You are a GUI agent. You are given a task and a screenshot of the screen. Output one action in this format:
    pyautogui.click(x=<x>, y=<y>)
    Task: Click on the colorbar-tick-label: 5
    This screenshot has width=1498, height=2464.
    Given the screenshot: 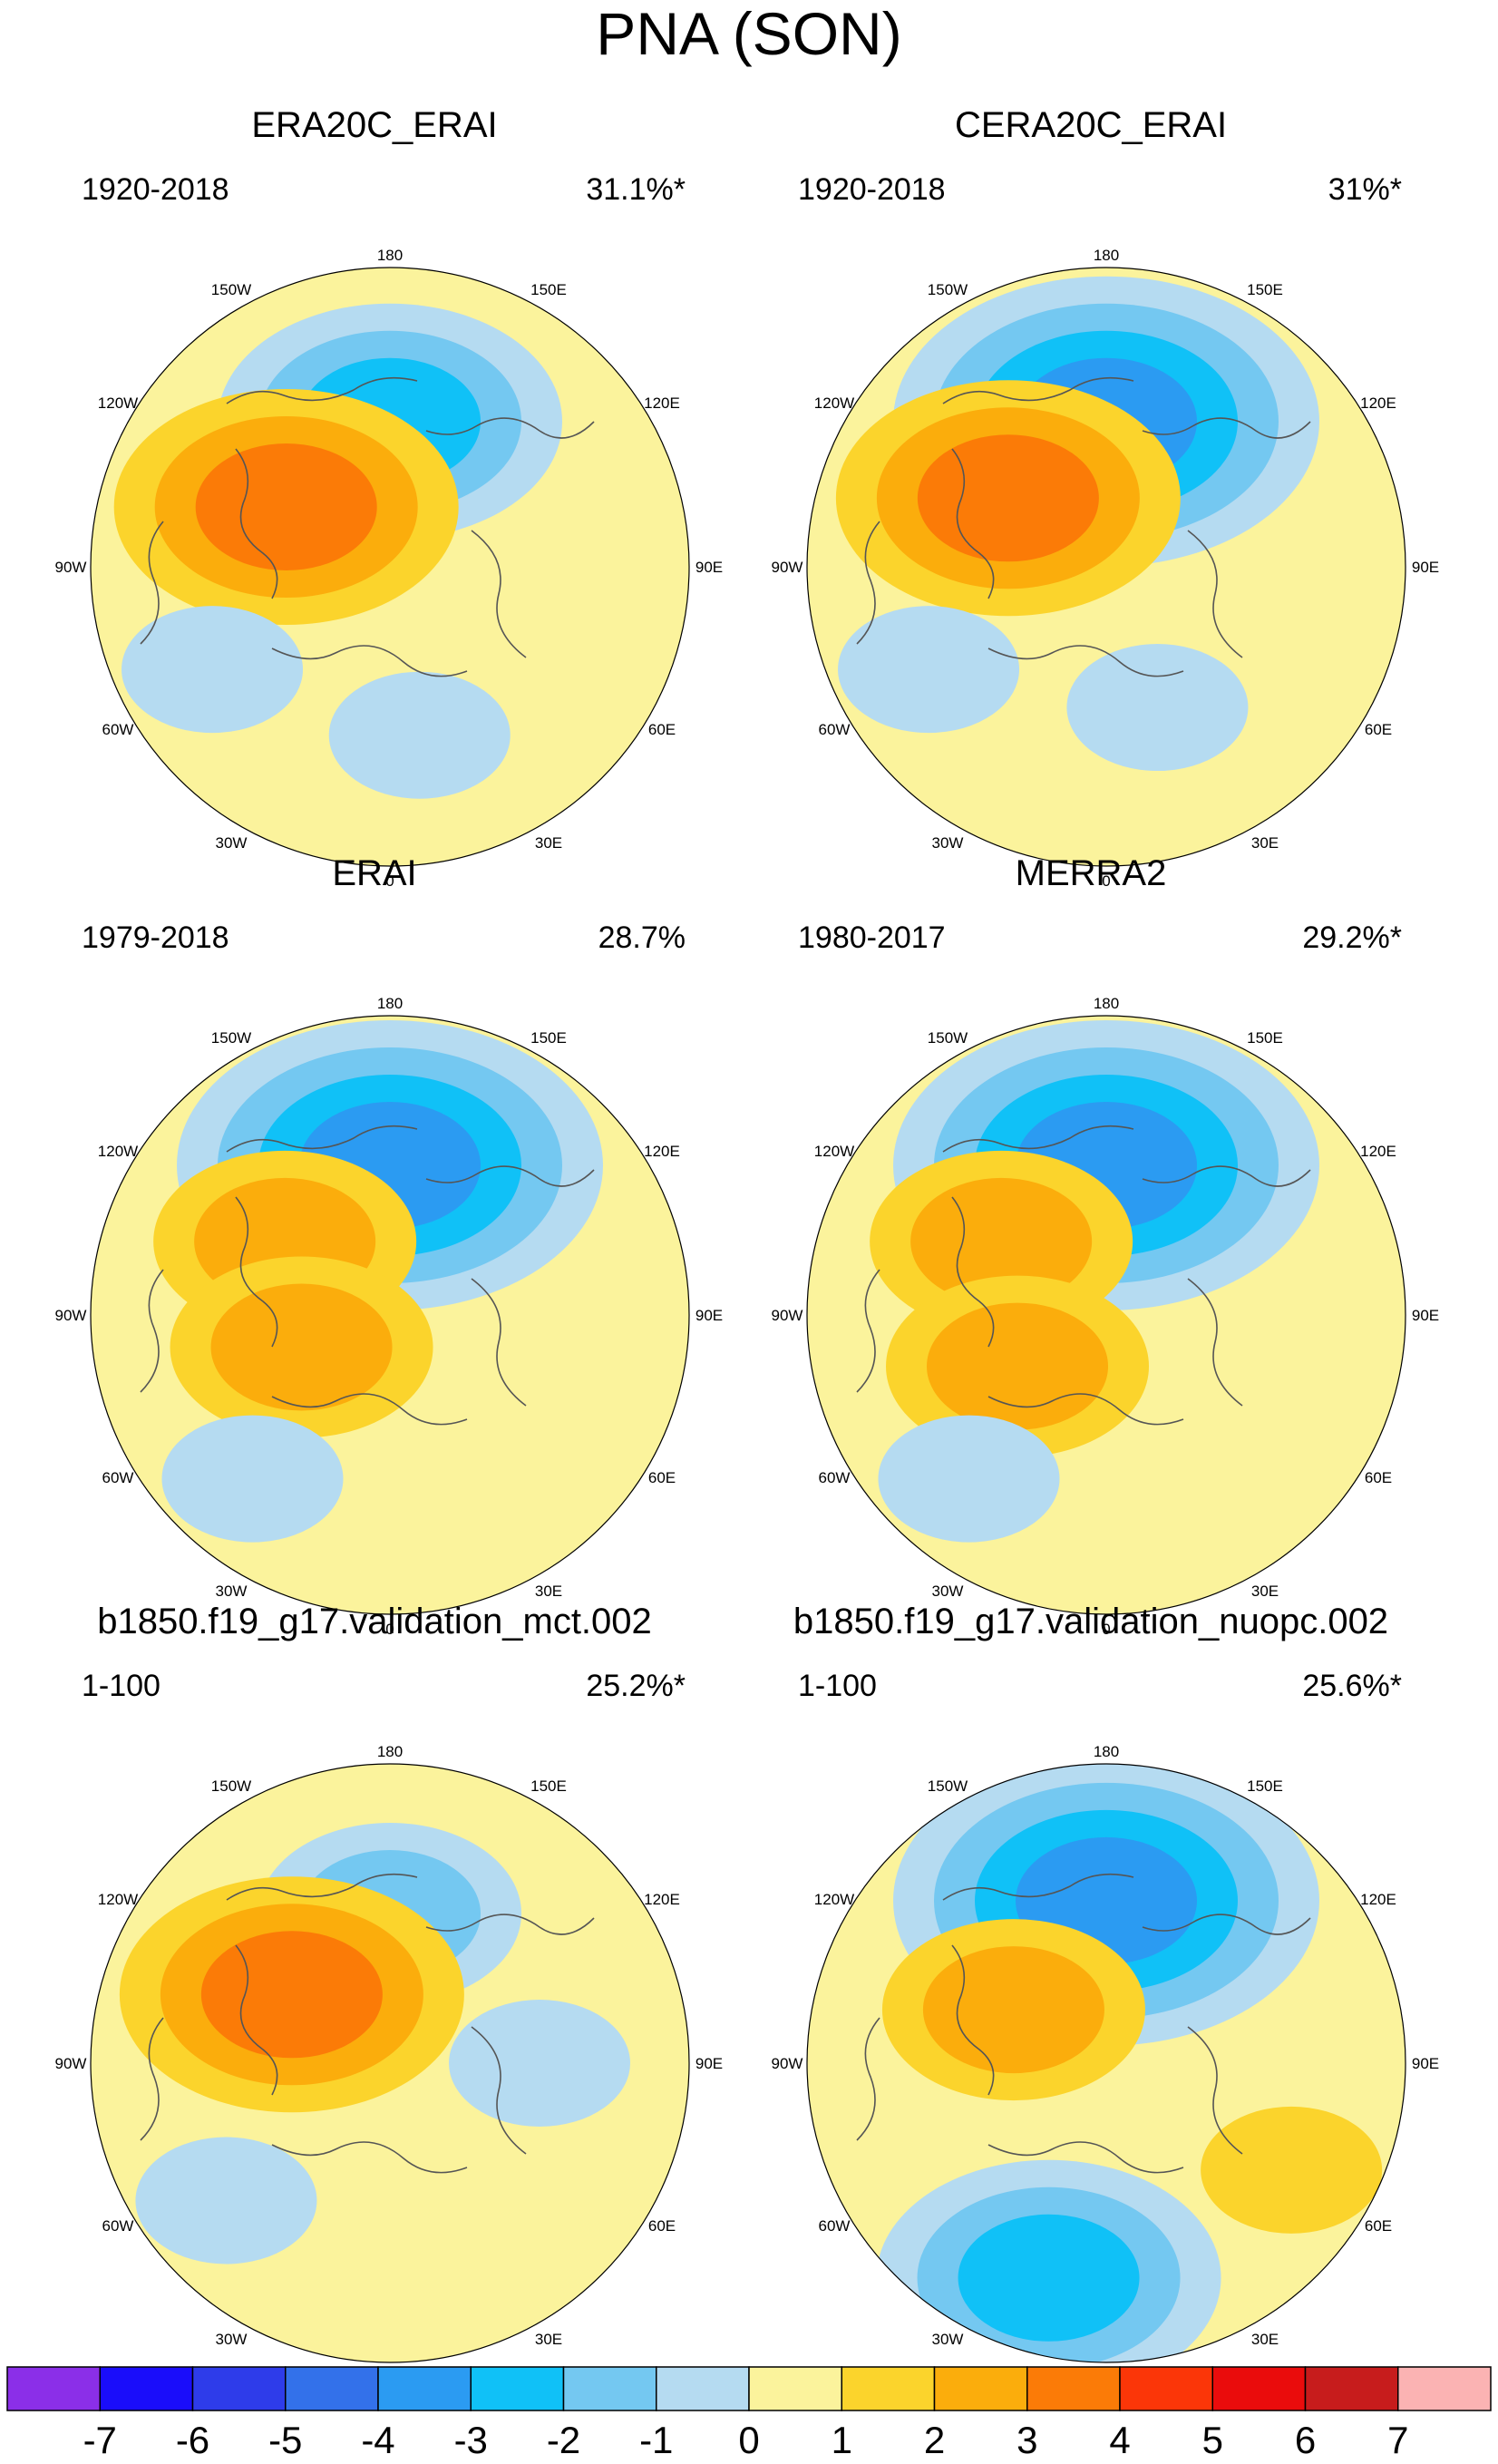 What is the action you would take?
    pyautogui.click(x=1212, y=2440)
    